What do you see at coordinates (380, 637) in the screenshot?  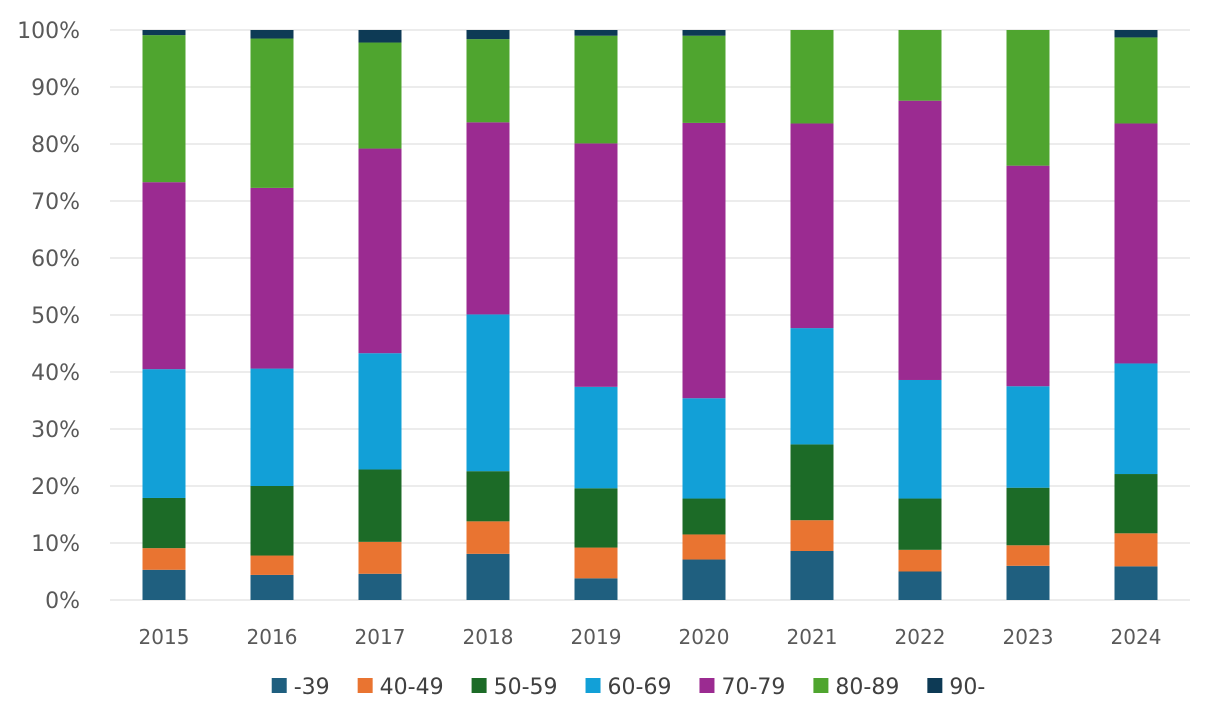 I see `x-tick-label: 2017` at bounding box center [380, 637].